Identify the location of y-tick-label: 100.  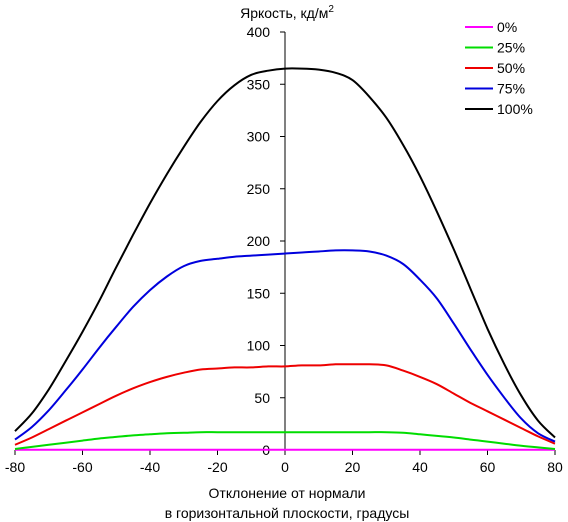
(259, 346).